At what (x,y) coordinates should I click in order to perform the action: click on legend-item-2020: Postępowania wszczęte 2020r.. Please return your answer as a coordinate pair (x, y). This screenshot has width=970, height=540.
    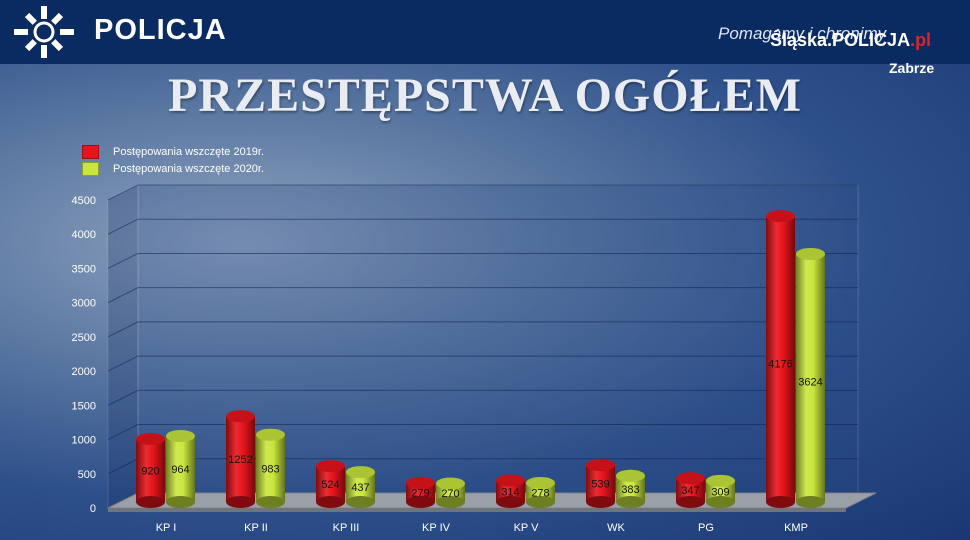
    Looking at the image, I should click on (173, 168).